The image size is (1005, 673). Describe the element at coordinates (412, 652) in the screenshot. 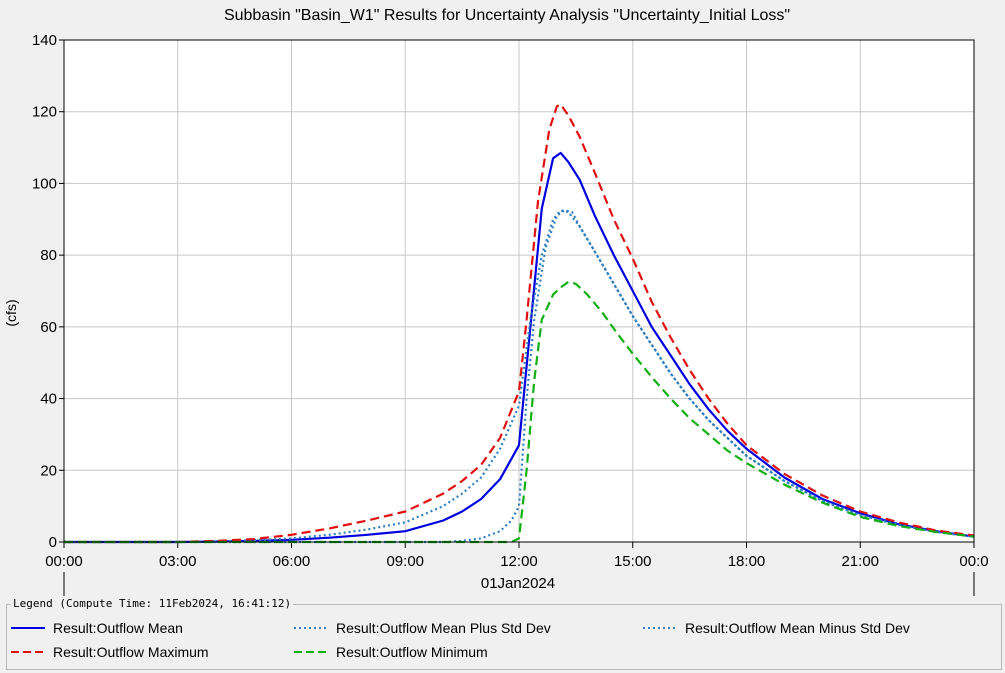

I see `legend-label-minimum: Result:Outflow Minimum` at that location.